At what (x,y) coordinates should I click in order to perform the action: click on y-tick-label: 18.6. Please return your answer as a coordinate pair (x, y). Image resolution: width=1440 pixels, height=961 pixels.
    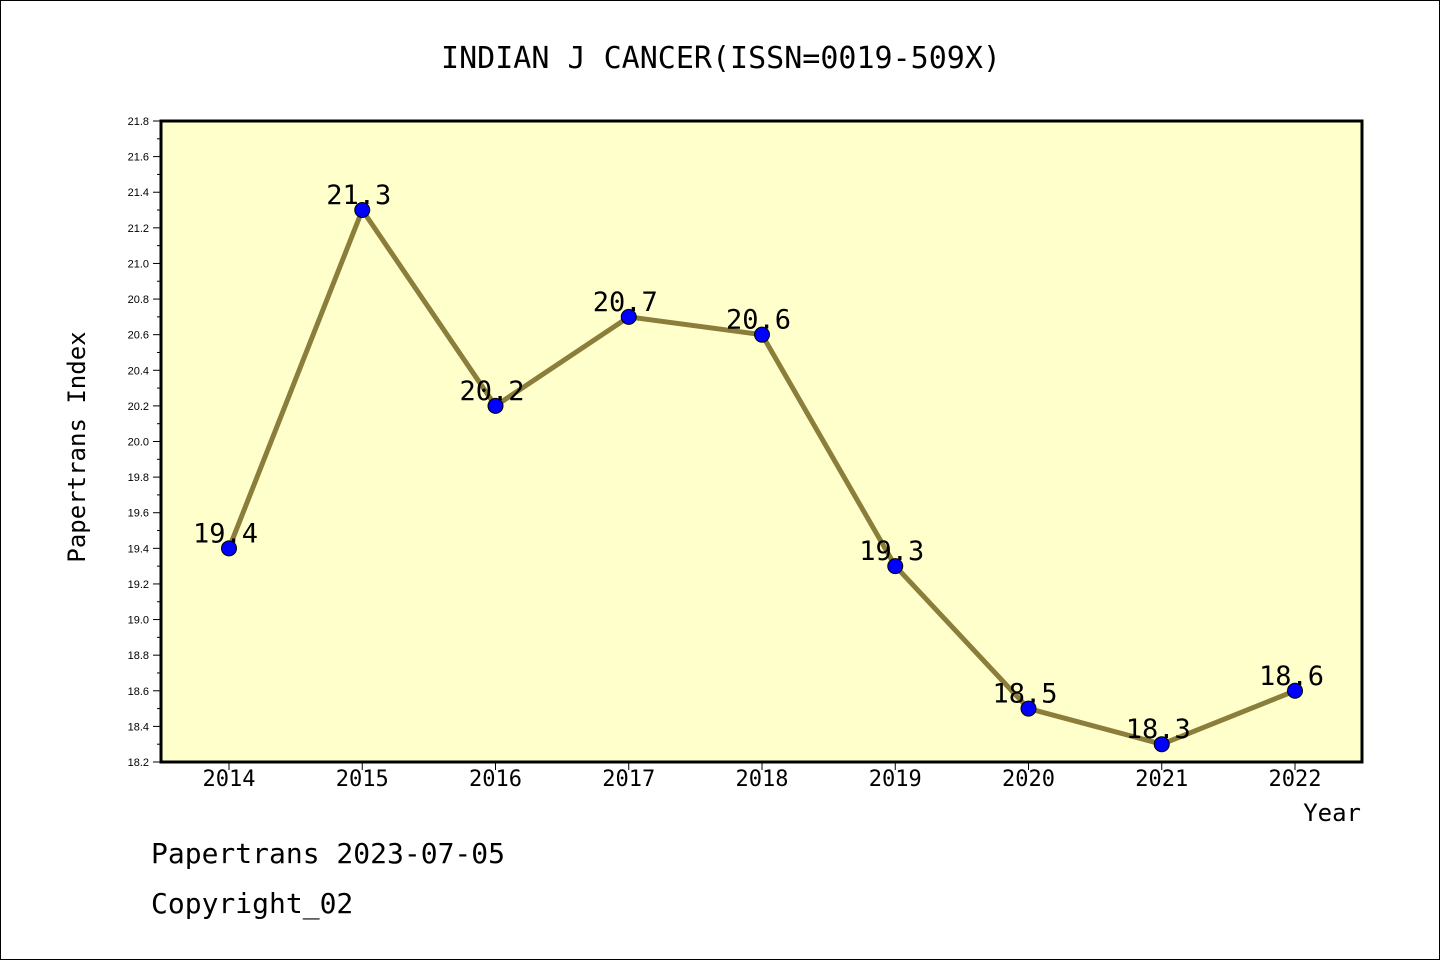
    Looking at the image, I should click on (138, 692).